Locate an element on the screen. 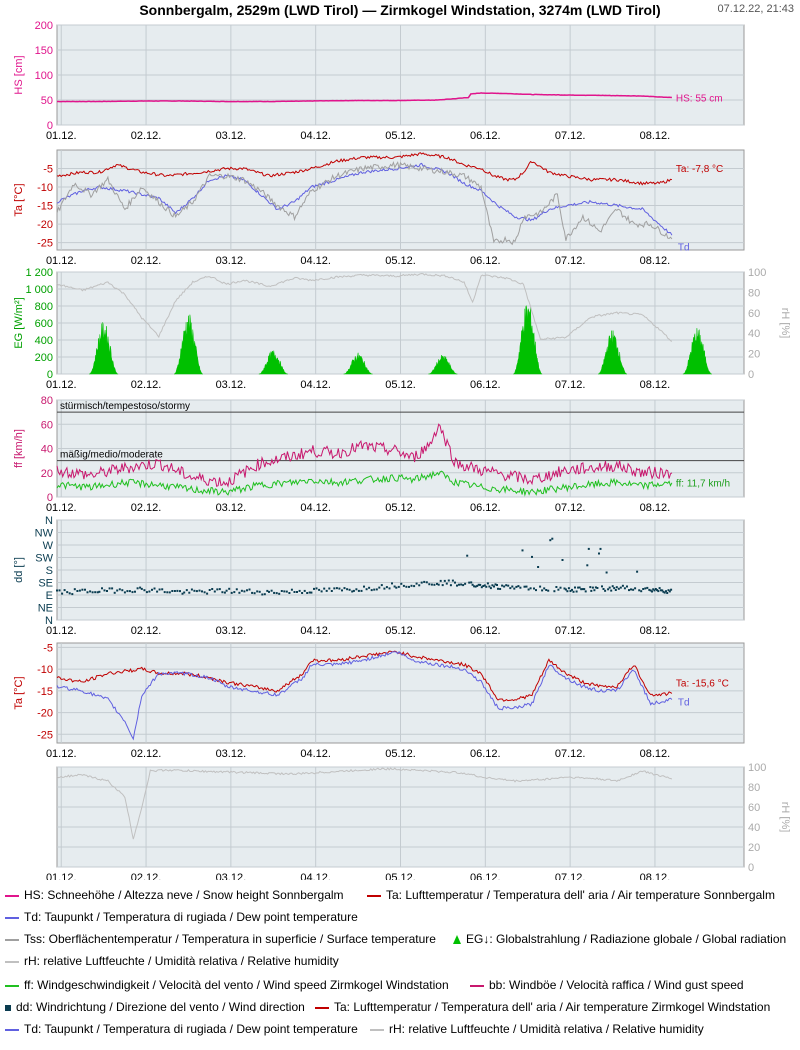  panel-4-ytick-label: E is located at coordinates (49, 596).